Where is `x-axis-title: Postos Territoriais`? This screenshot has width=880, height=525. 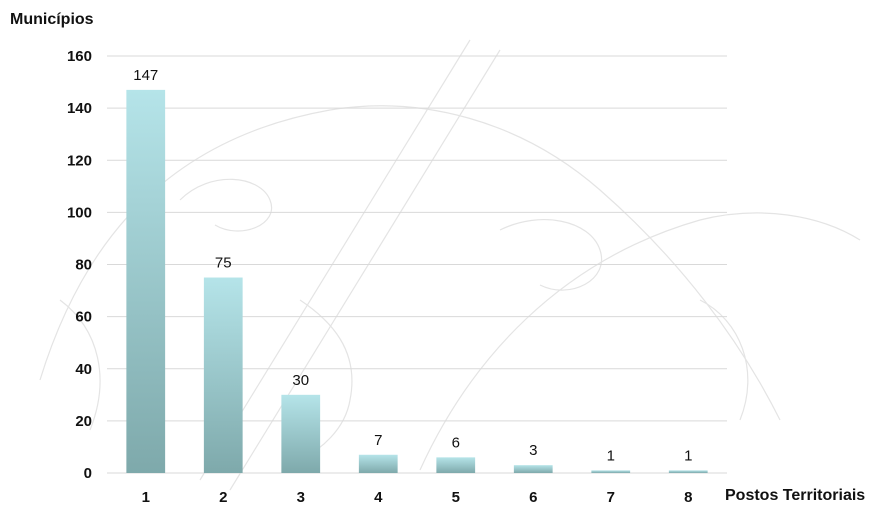 x-axis-title: Postos Territoriais is located at coordinates (795, 495).